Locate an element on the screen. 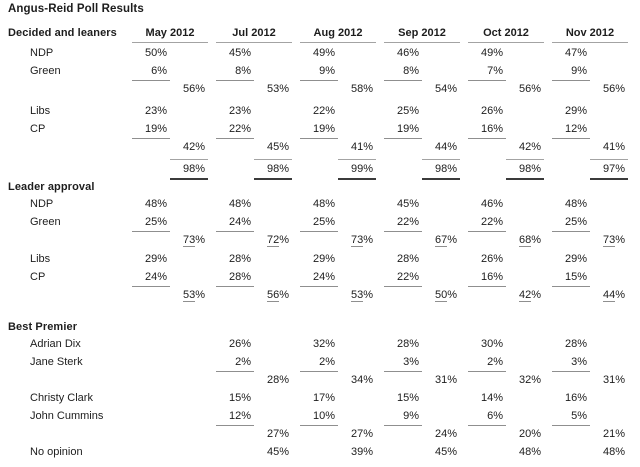  subtotal-digits: 44 is located at coordinates (609, 295).